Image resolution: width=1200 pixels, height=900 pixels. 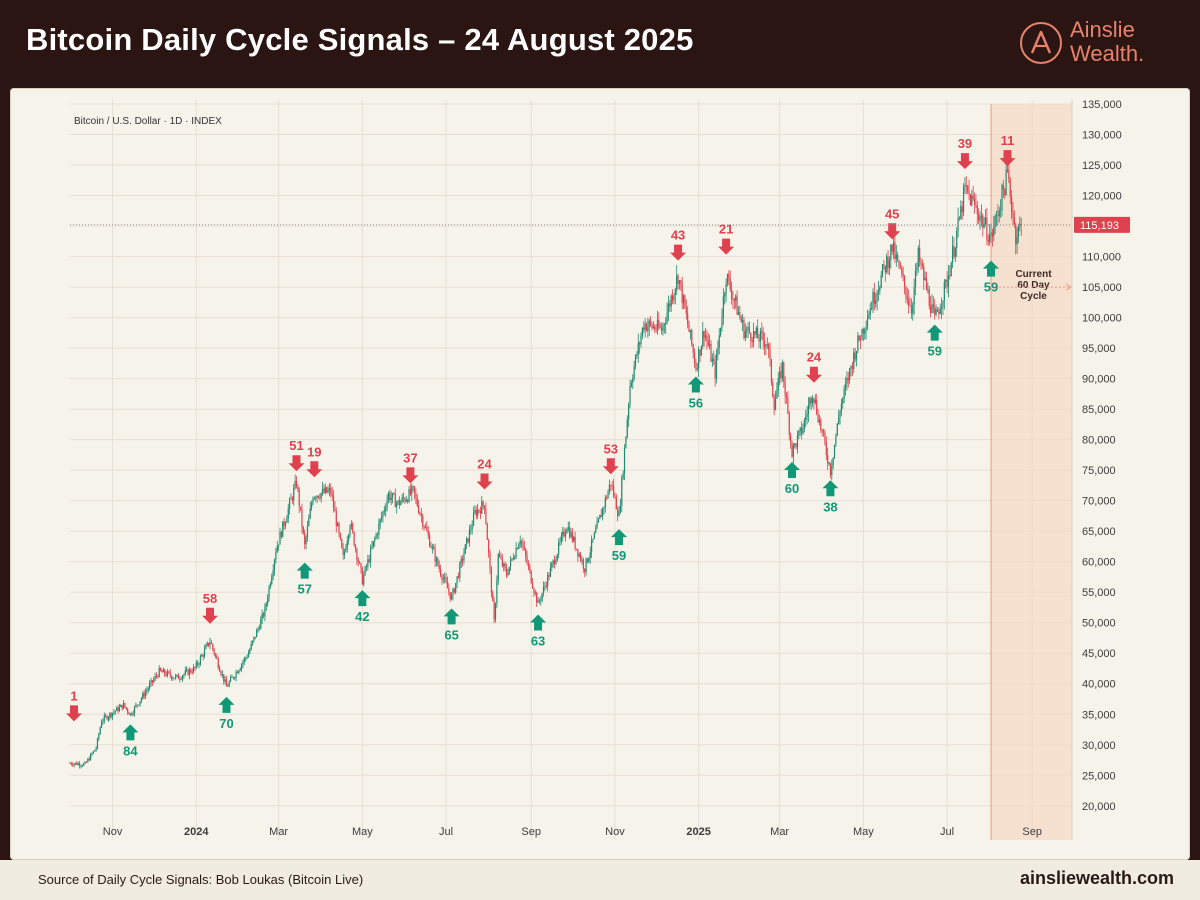 I want to click on buy-signal-label: 84, so click(x=130, y=750).